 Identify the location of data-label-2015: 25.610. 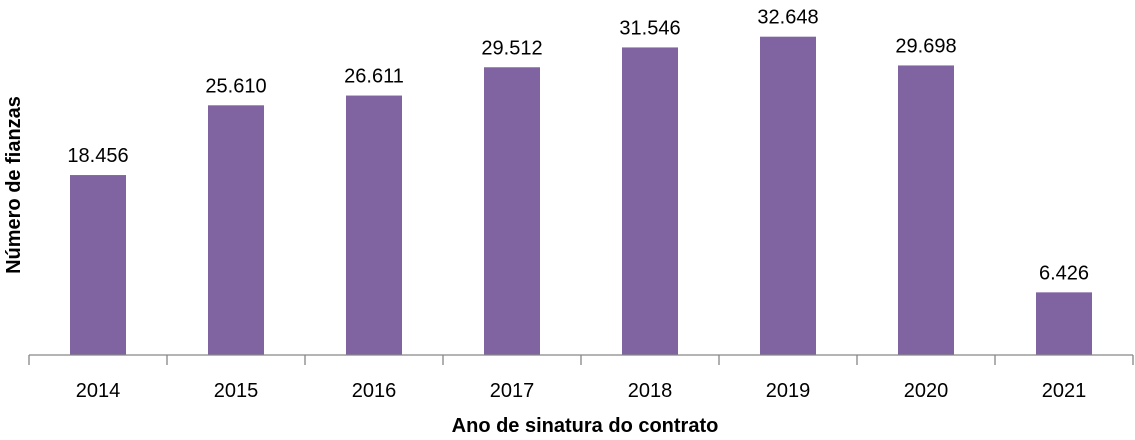
(235, 86).